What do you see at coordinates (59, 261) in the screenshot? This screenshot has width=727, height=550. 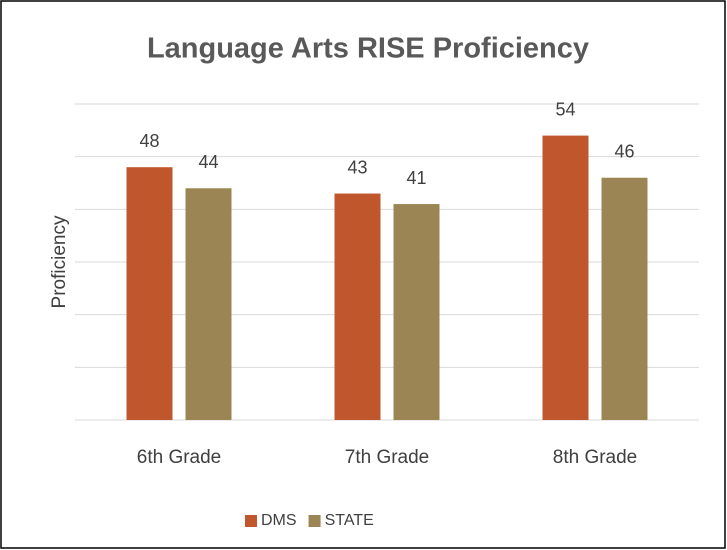 I see `y-axis-label: Proficiency` at bounding box center [59, 261].